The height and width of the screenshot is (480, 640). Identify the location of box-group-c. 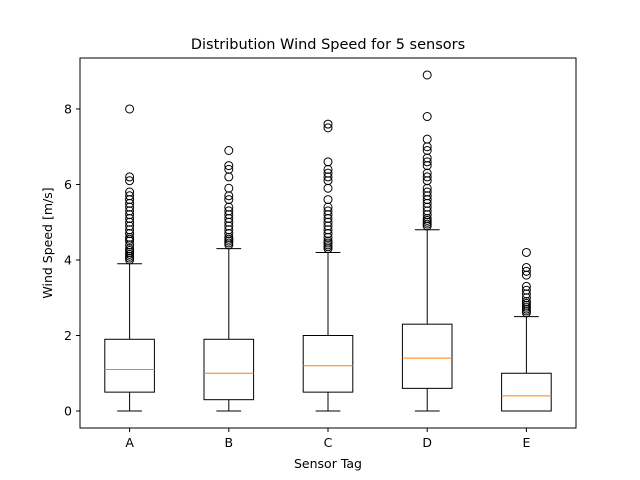
(328, 265).